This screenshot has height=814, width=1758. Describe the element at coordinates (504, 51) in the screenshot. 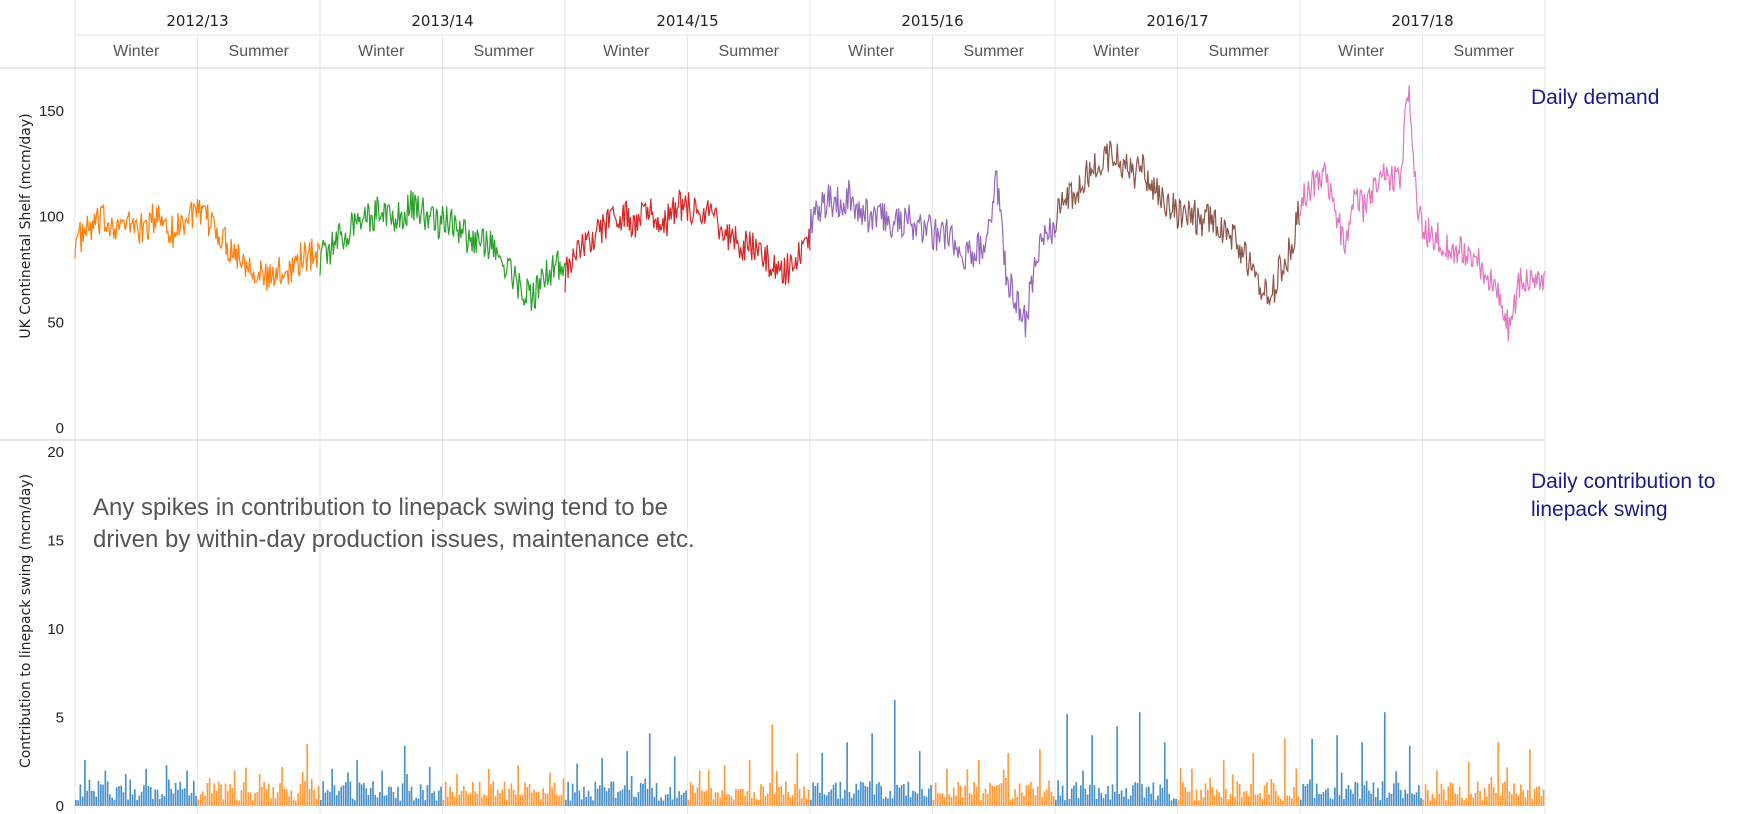

I see `season-label: Summer` at that location.